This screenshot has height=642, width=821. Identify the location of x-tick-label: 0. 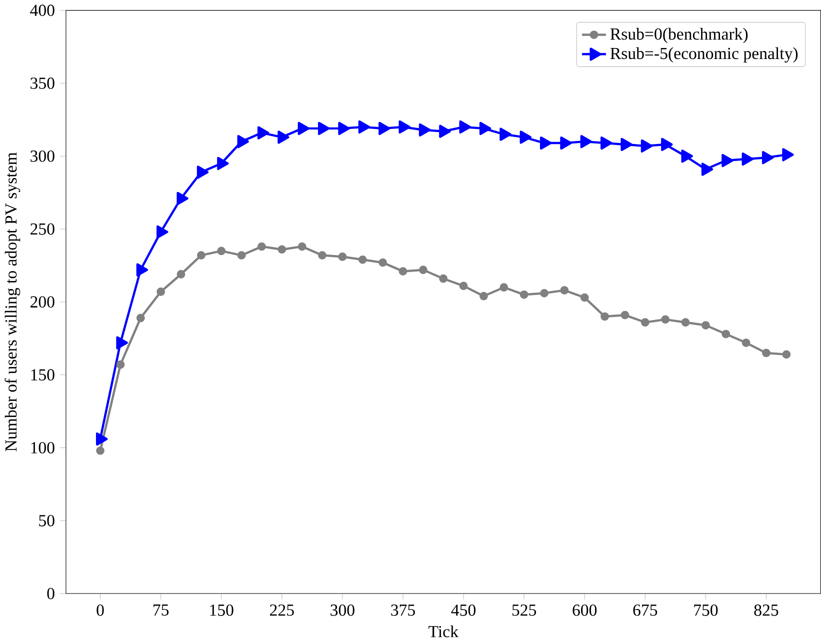
(100, 610).